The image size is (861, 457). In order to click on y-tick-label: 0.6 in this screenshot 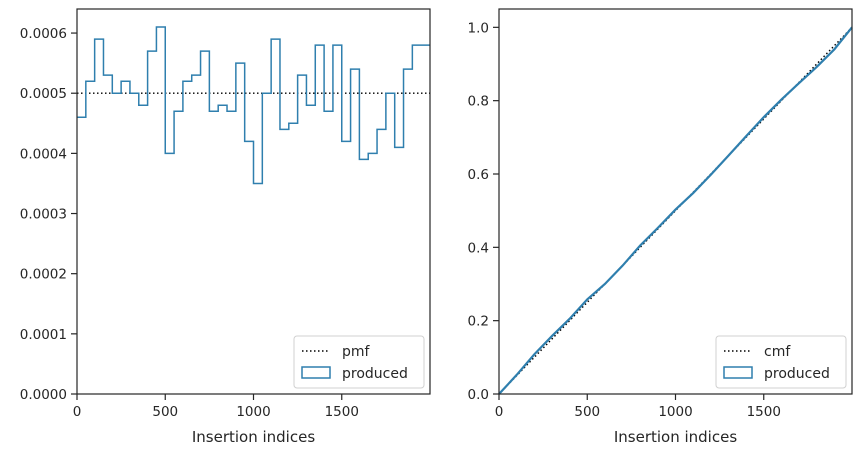, I will do `click(478, 175)`.